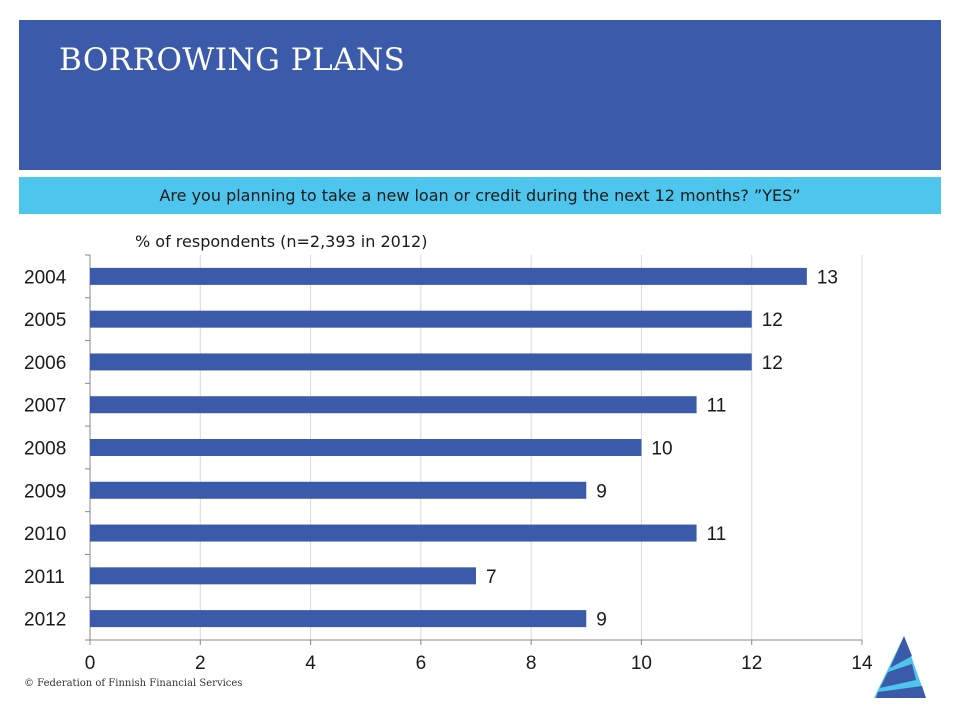 The image size is (960, 720). Describe the element at coordinates (900, 667) in the screenshot. I see `company-logo` at that location.